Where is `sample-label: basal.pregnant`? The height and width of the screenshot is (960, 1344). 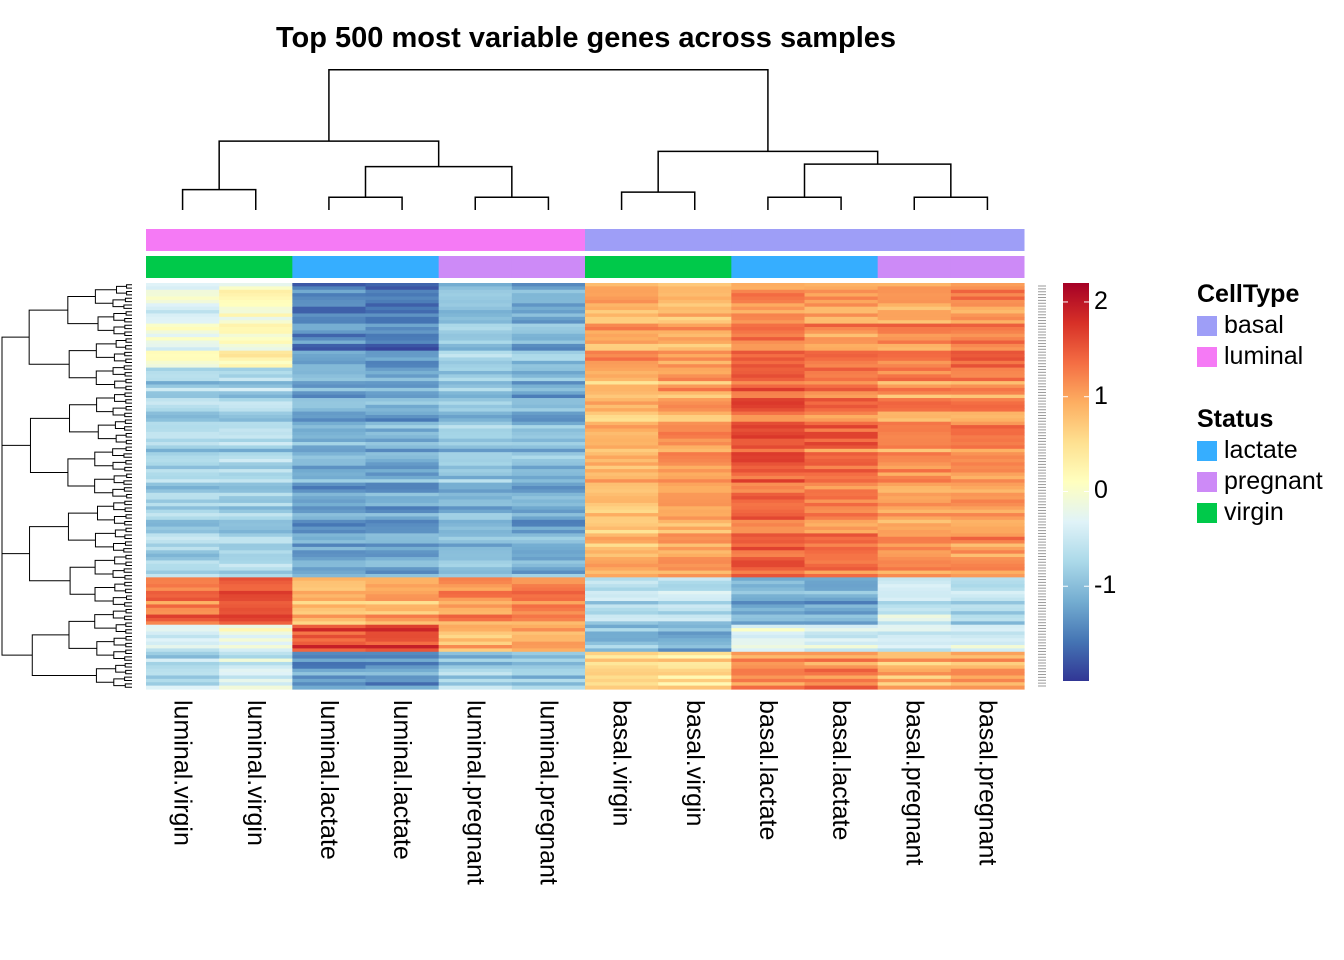 sample-label: basal.pregnant is located at coordinates (987, 783).